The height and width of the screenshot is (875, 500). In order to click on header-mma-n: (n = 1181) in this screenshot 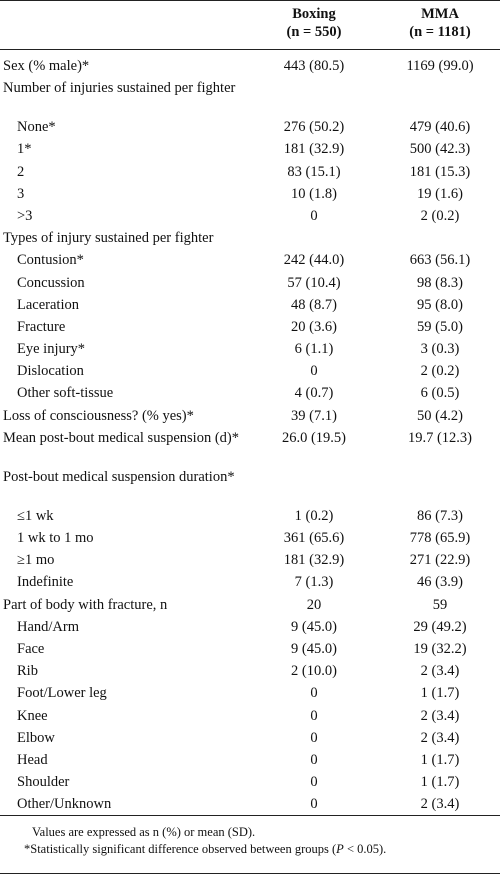, I will do `click(440, 32)`.